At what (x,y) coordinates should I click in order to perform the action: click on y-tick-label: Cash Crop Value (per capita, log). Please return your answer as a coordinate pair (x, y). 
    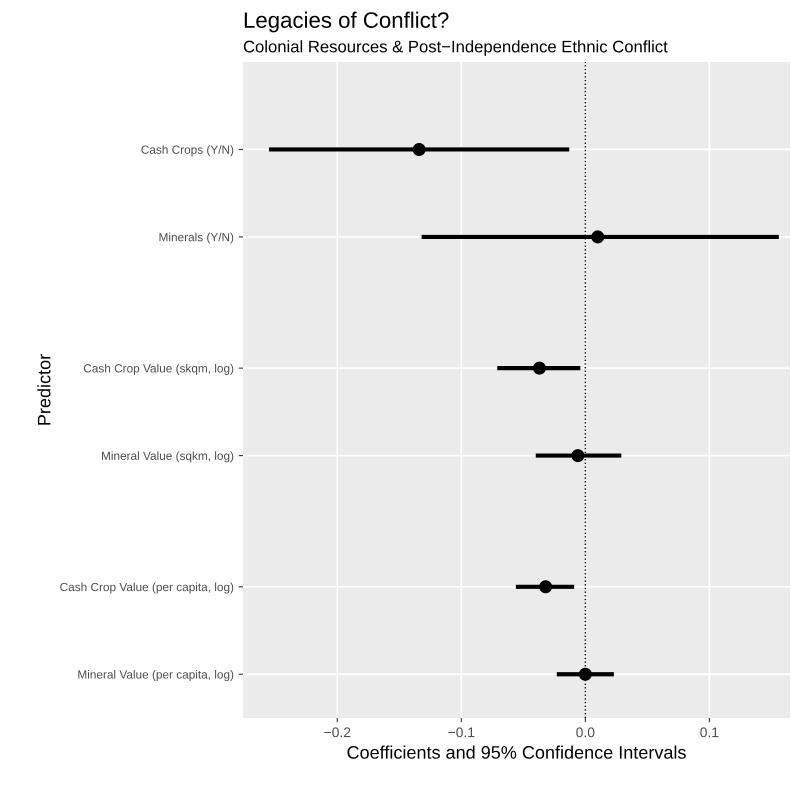
    Looking at the image, I should click on (147, 588).